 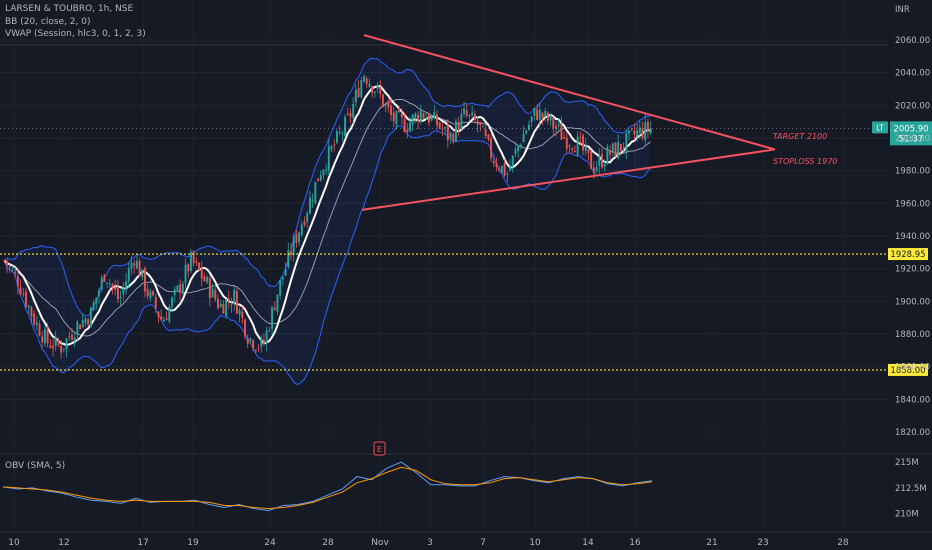 I want to click on obv-tick-label: 215M, so click(x=907, y=463).